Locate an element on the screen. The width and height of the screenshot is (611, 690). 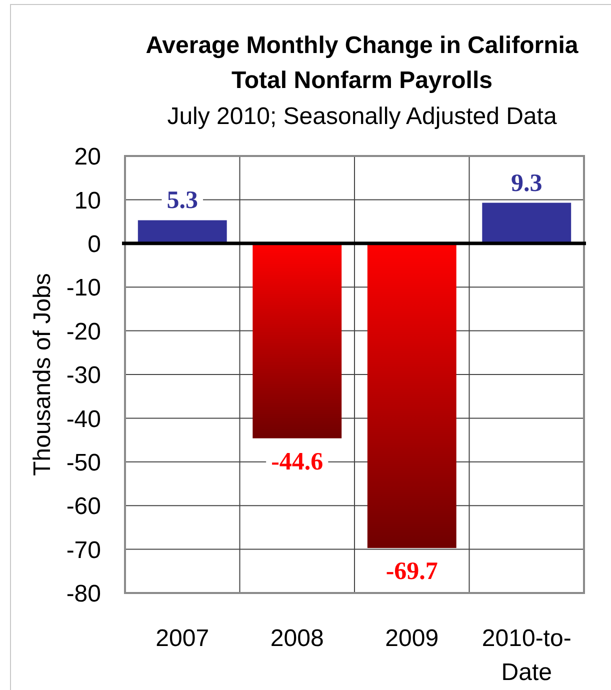
y-tick-label: -50 is located at coordinates (83, 463).